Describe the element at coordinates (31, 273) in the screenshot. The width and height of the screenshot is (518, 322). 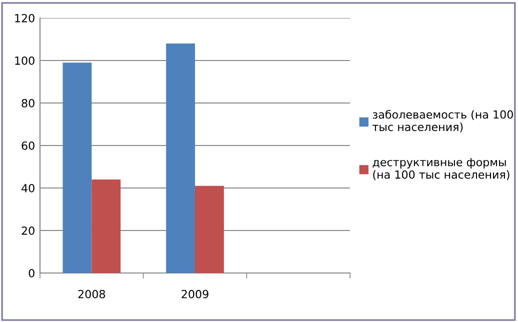
I see `y-tick-label: 0` at that location.